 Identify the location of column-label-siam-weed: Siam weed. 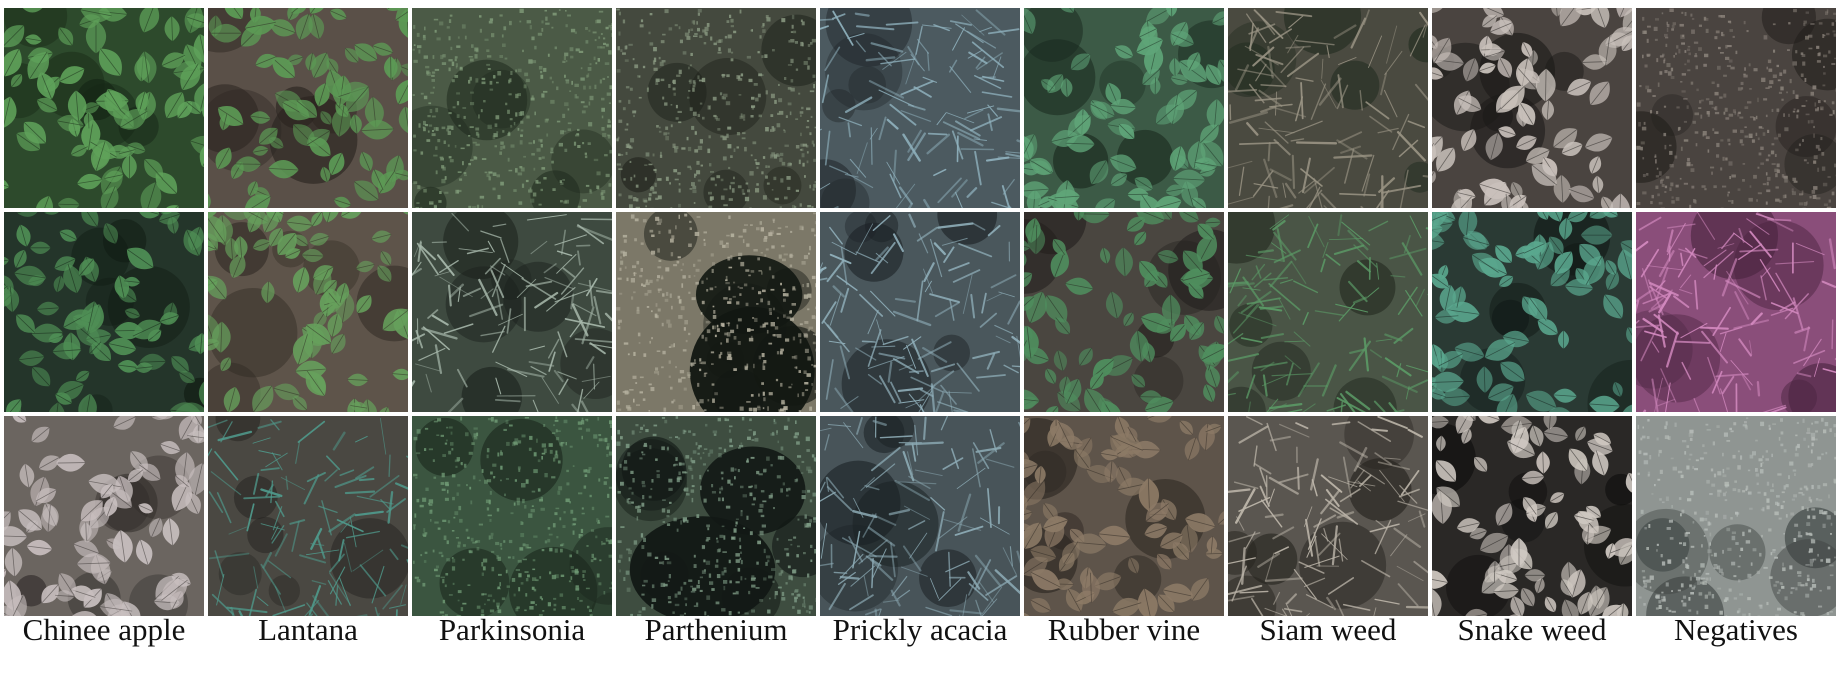
(1328, 629).